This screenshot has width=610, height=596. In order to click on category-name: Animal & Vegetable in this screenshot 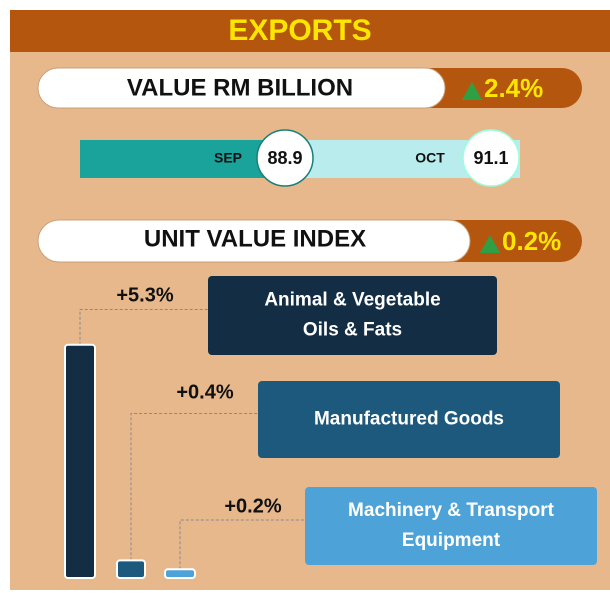, I will do `click(352, 300)`.